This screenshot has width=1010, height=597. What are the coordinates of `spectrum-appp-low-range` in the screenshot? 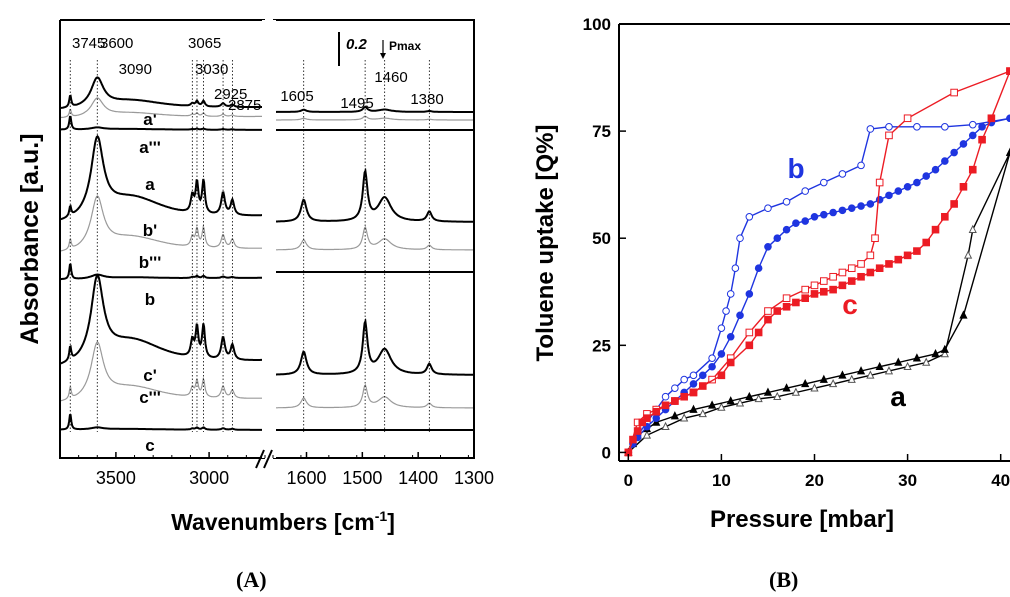 It's located at (374, 118).